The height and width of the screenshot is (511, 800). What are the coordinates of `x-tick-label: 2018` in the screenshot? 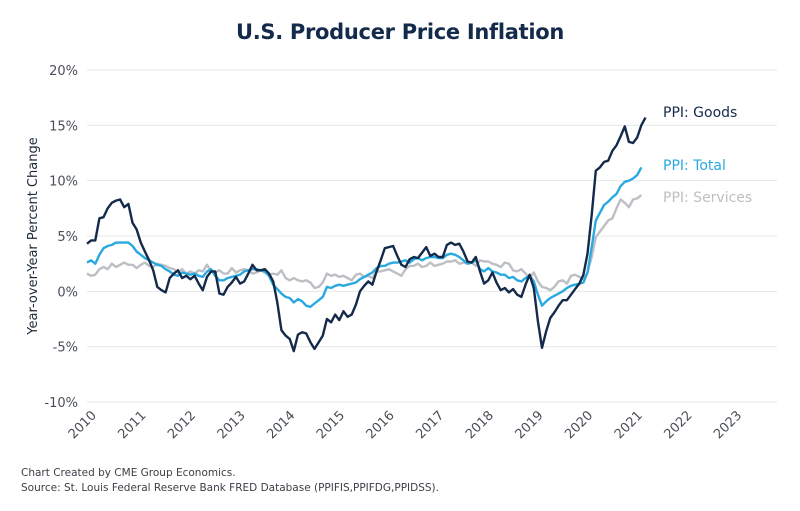 It's located at (480, 425).